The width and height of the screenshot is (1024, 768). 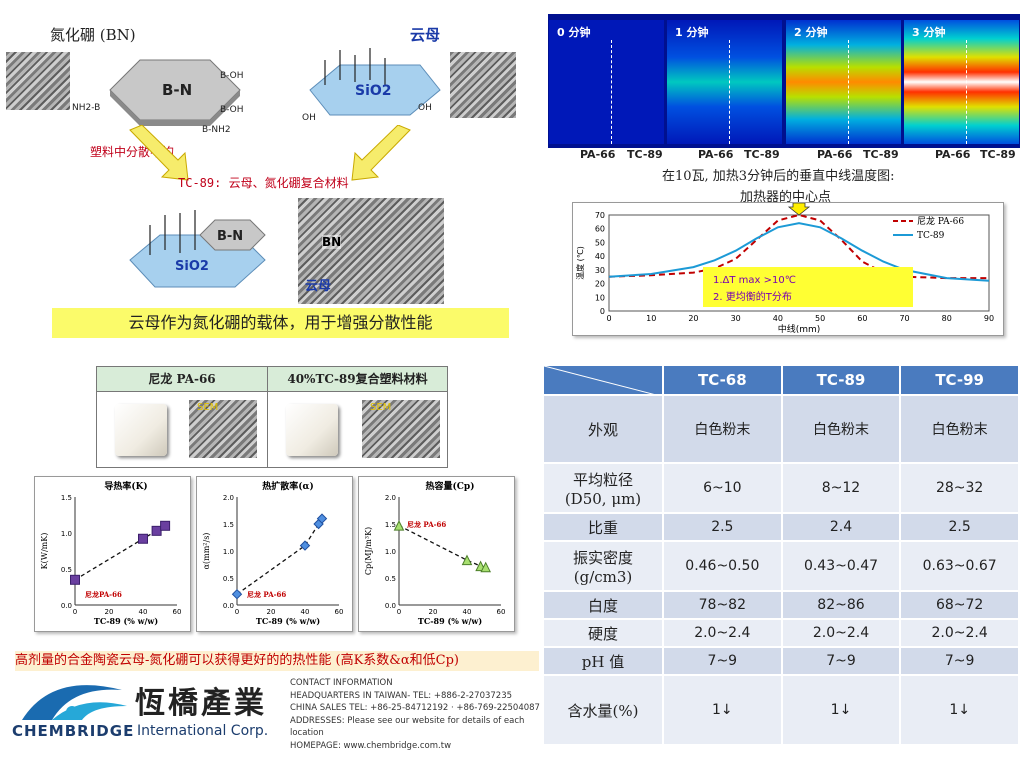 What do you see at coordinates (722, 488) in the screenshot?
I see `table-cell: 6~10` at bounding box center [722, 488].